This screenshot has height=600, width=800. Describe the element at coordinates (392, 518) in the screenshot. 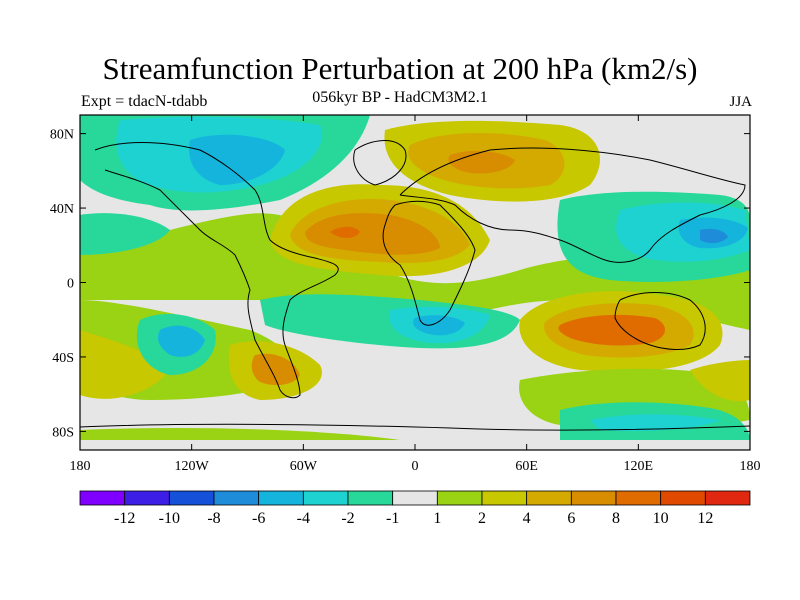

I see `colorbar-label-6: -1` at that location.